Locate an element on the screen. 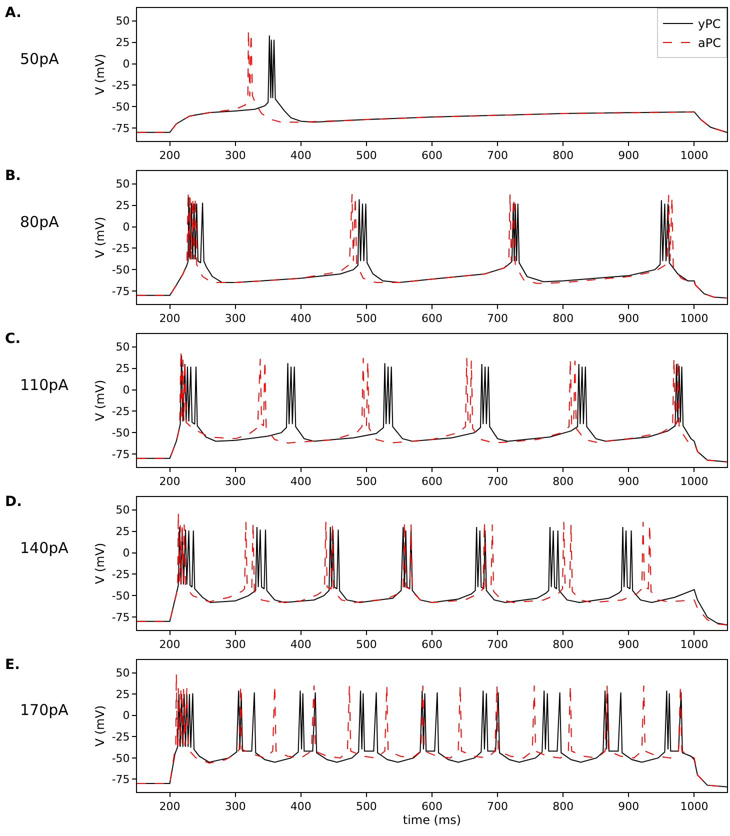  text: 110pA is located at coordinates (45, 385).